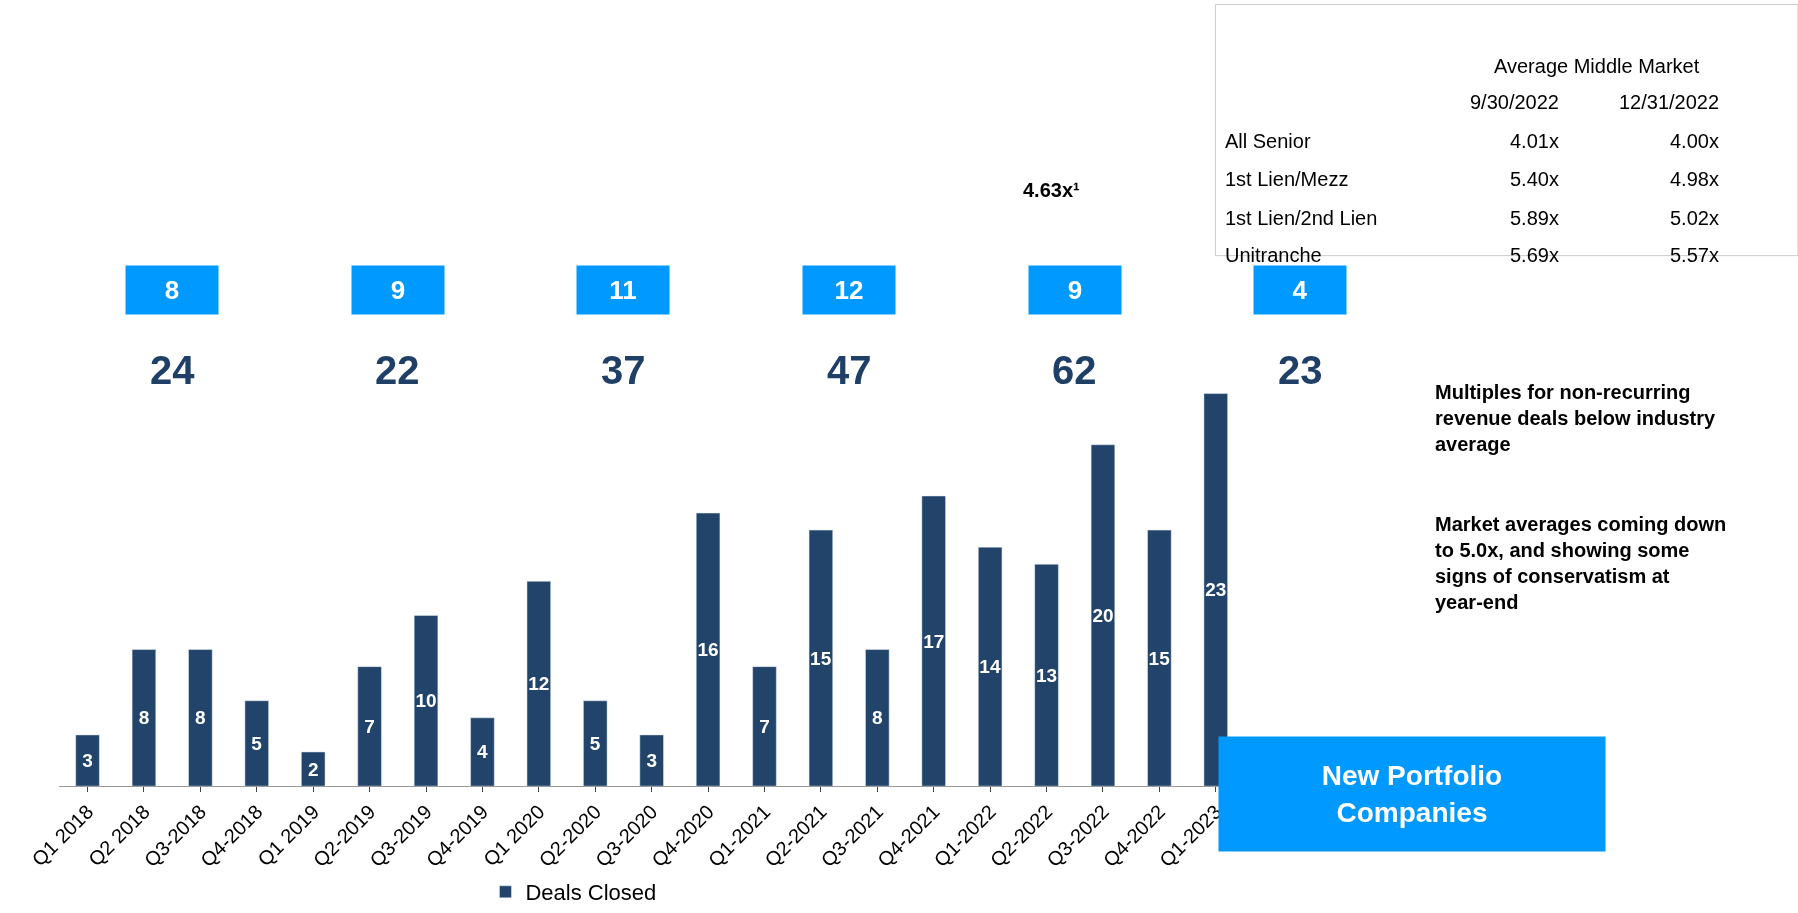 The width and height of the screenshot is (1798, 913). I want to click on text: 5.57x, so click(1694, 255).